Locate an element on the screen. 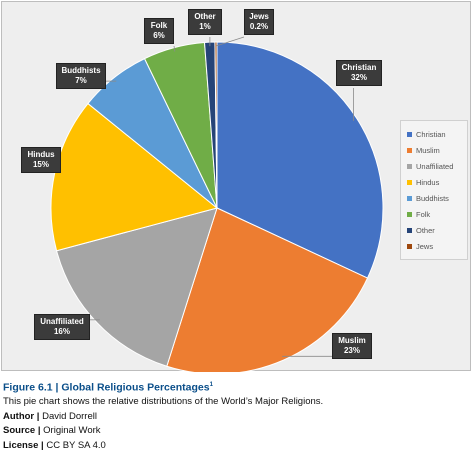 The width and height of the screenshot is (474, 464). data-label-christian: Christian 32% is located at coordinates (359, 73).